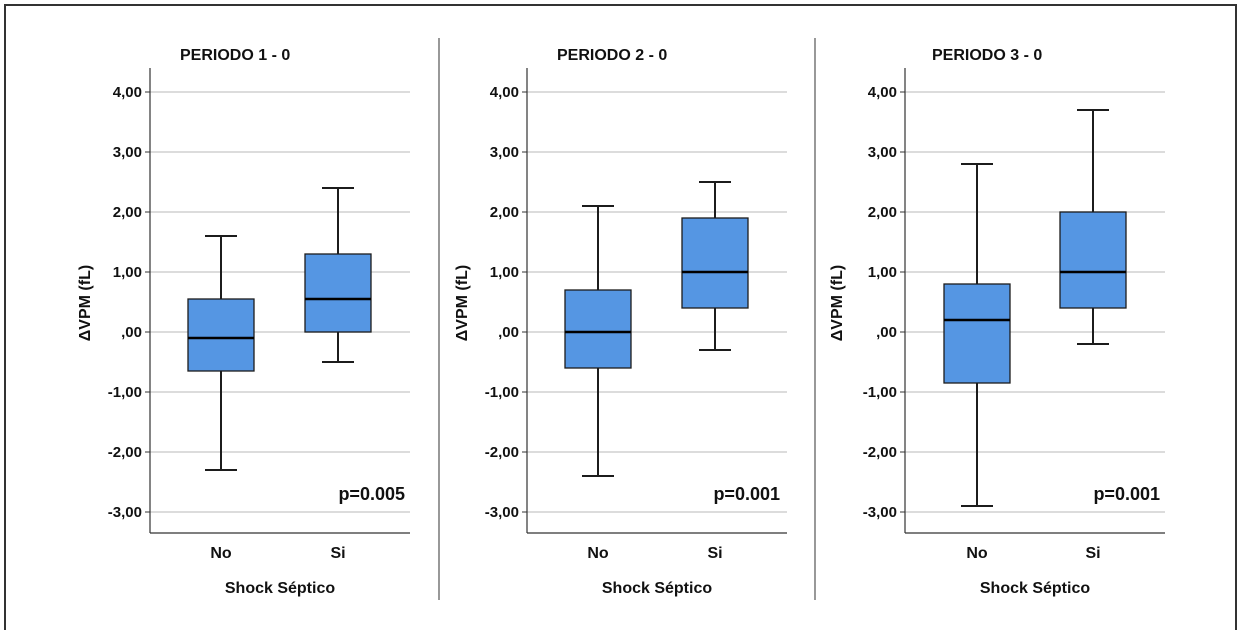  I want to click on panel-2-y-tick-label: 1,00, so click(504, 272).